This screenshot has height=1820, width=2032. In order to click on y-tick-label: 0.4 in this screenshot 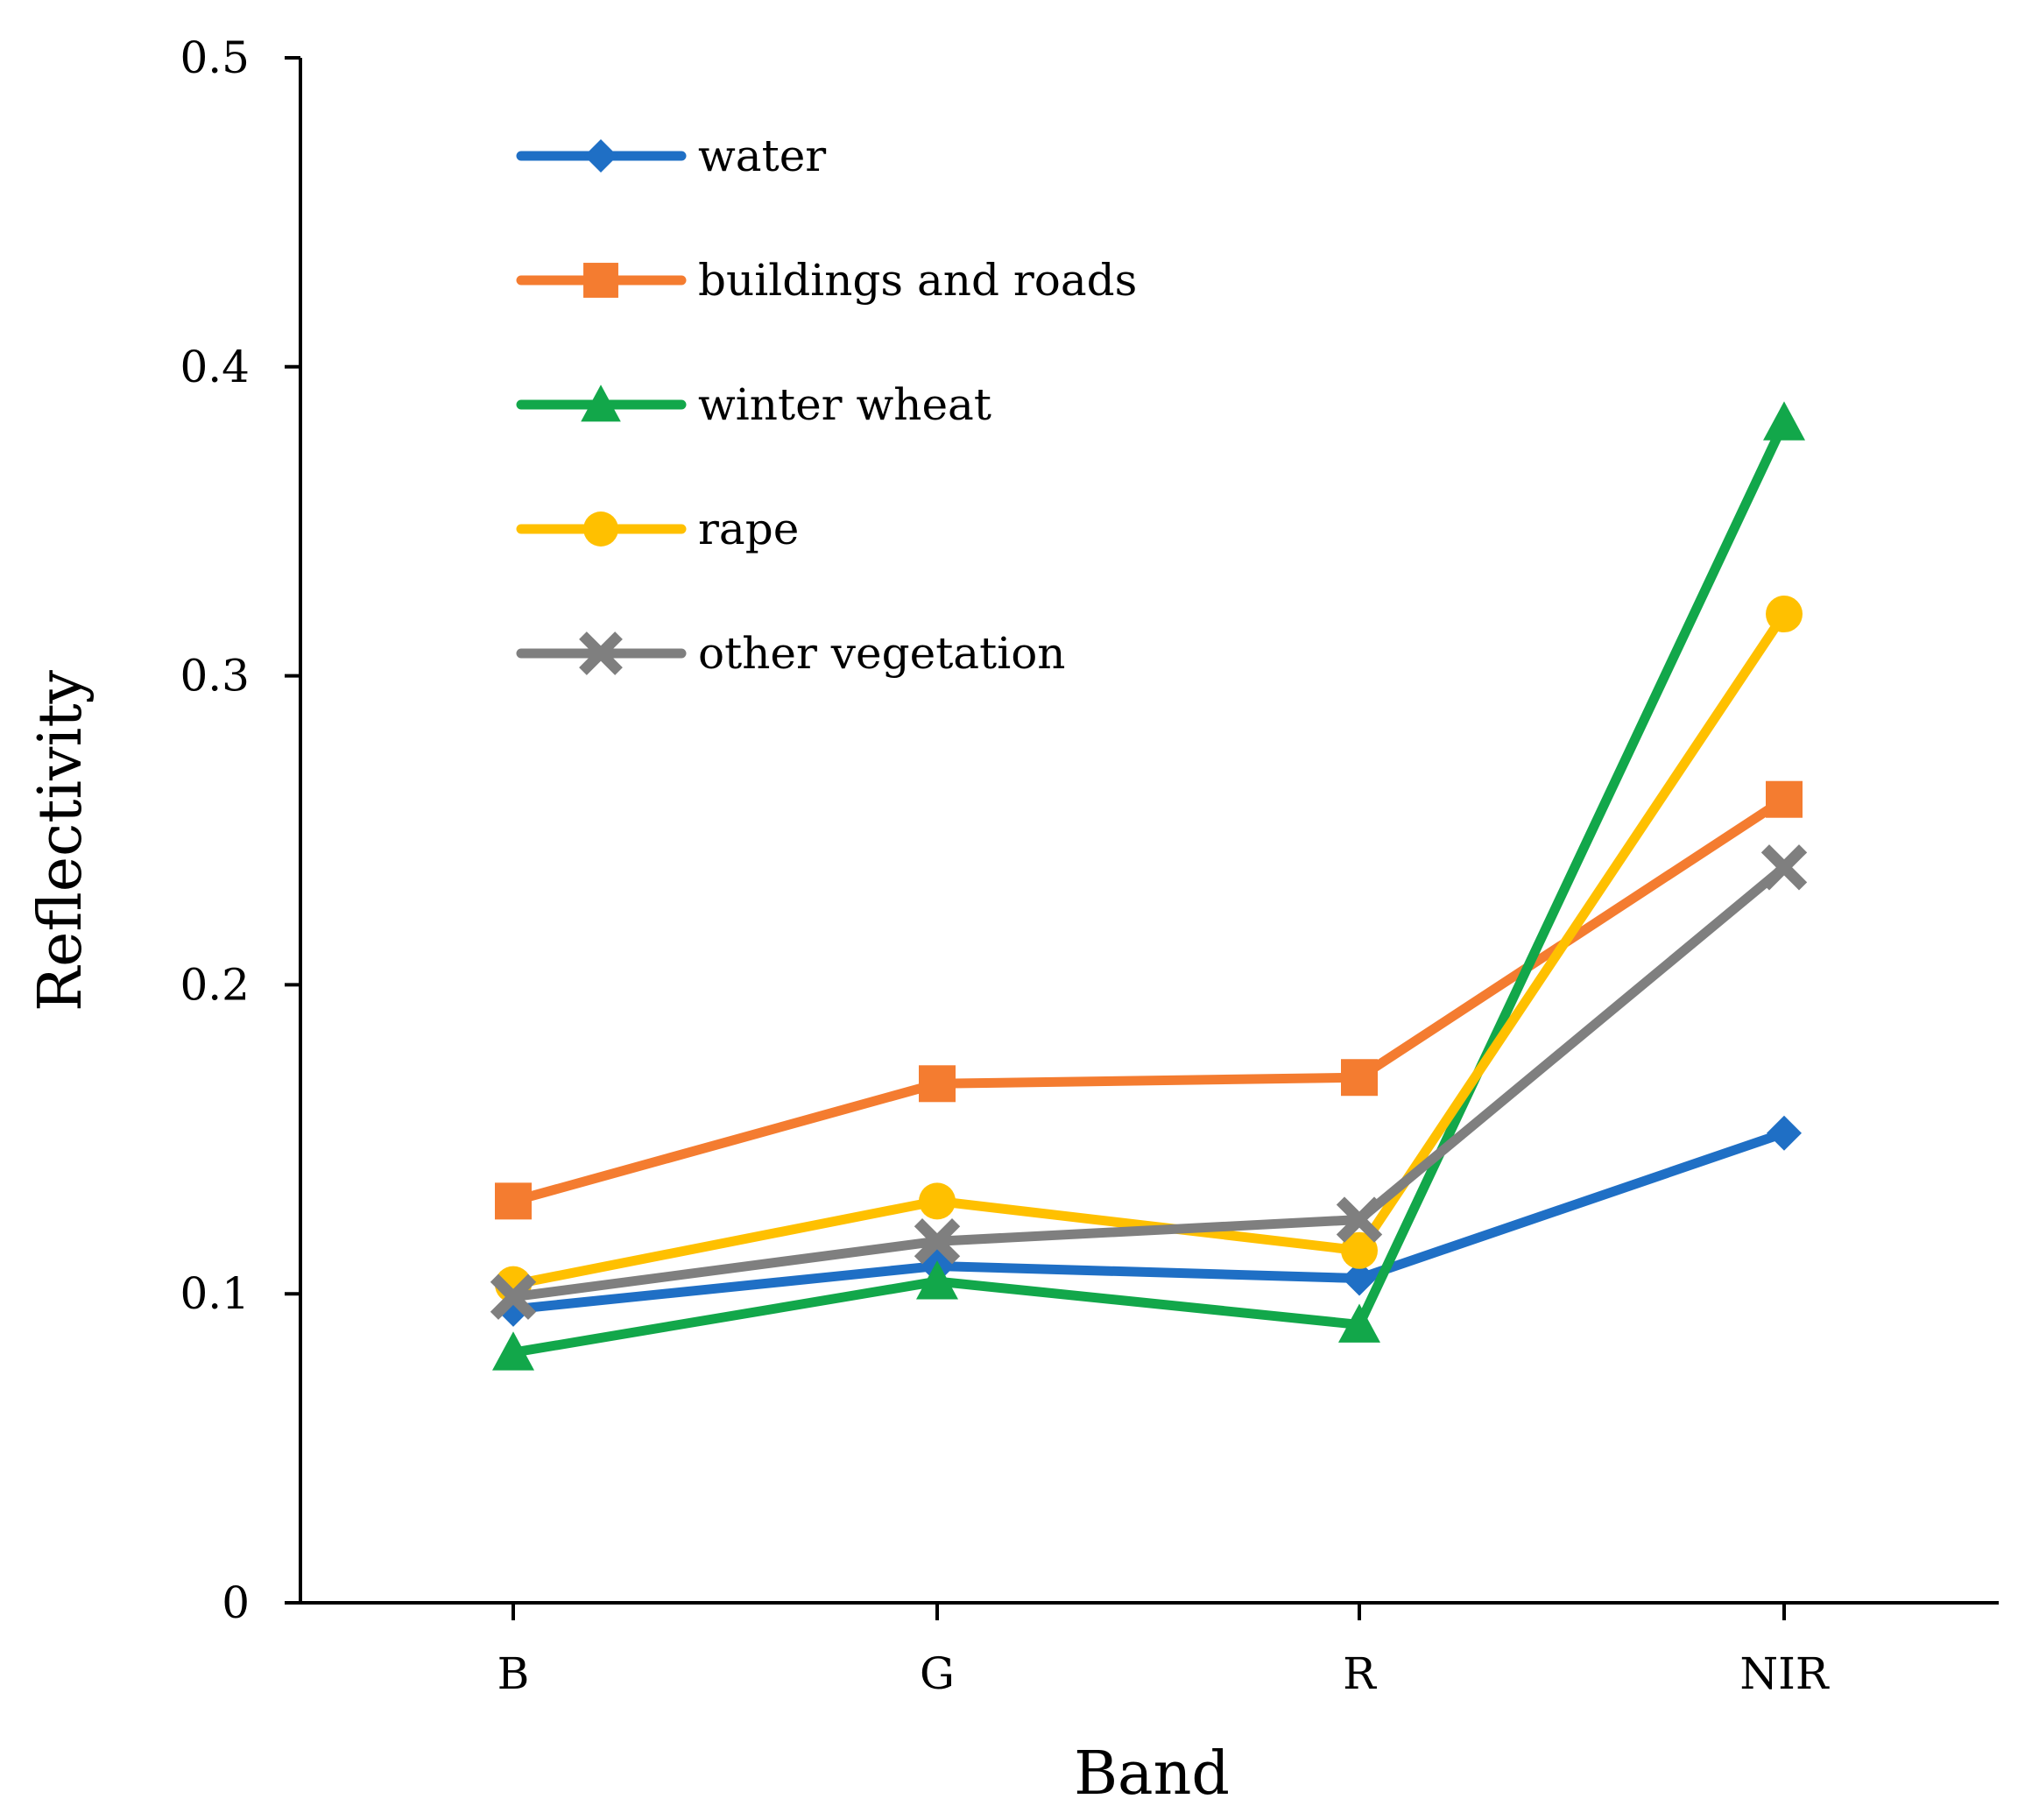, I will do `click(215, 367)`.